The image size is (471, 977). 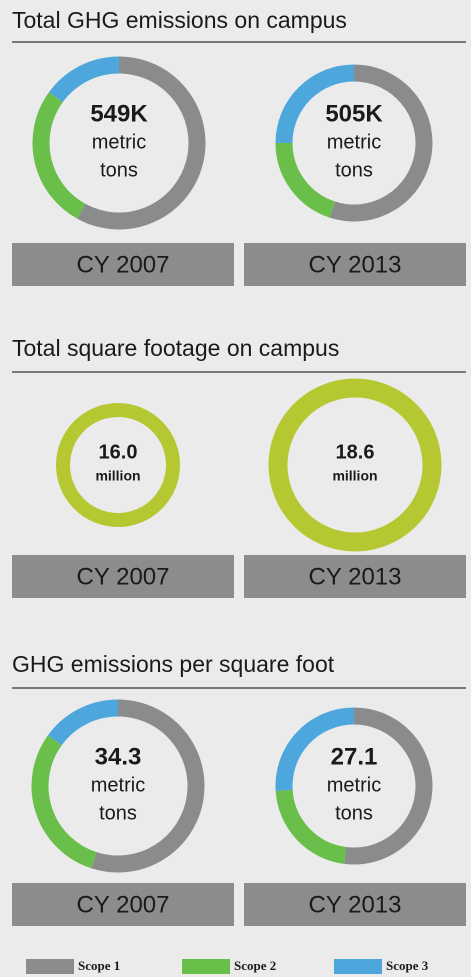 I want to click on section-title: GHG emissions per square foot, so click(x=173, y=664).